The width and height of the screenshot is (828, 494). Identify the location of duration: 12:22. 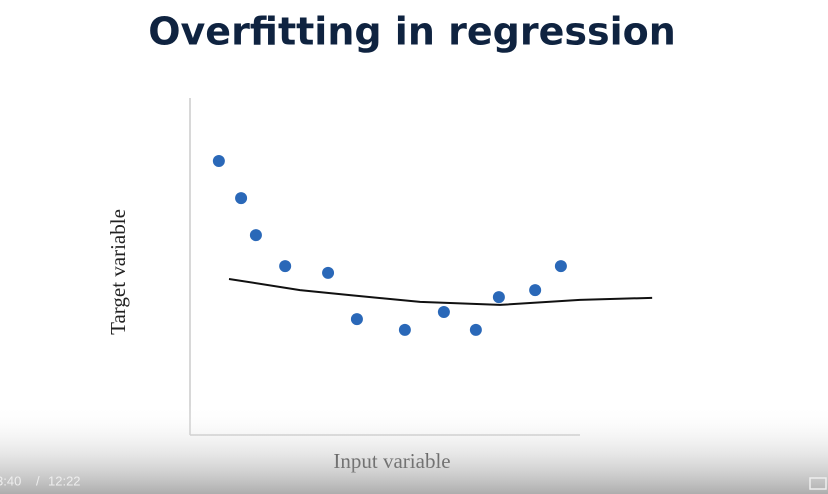
(64, 480).